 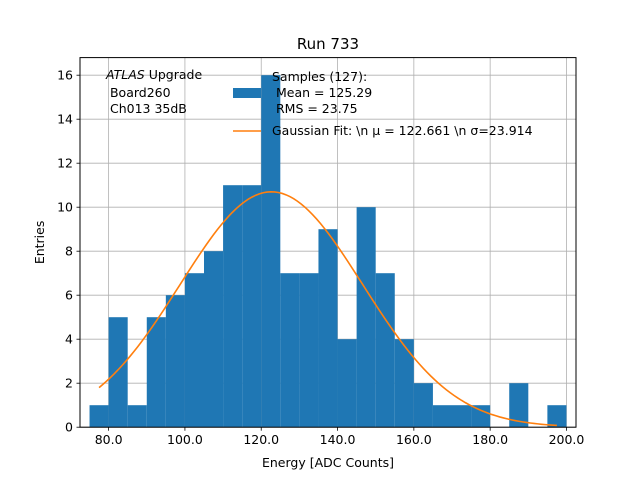 I want to click on annotation-line-1: ATLAS Upgrade, so click(x=153, y=74).